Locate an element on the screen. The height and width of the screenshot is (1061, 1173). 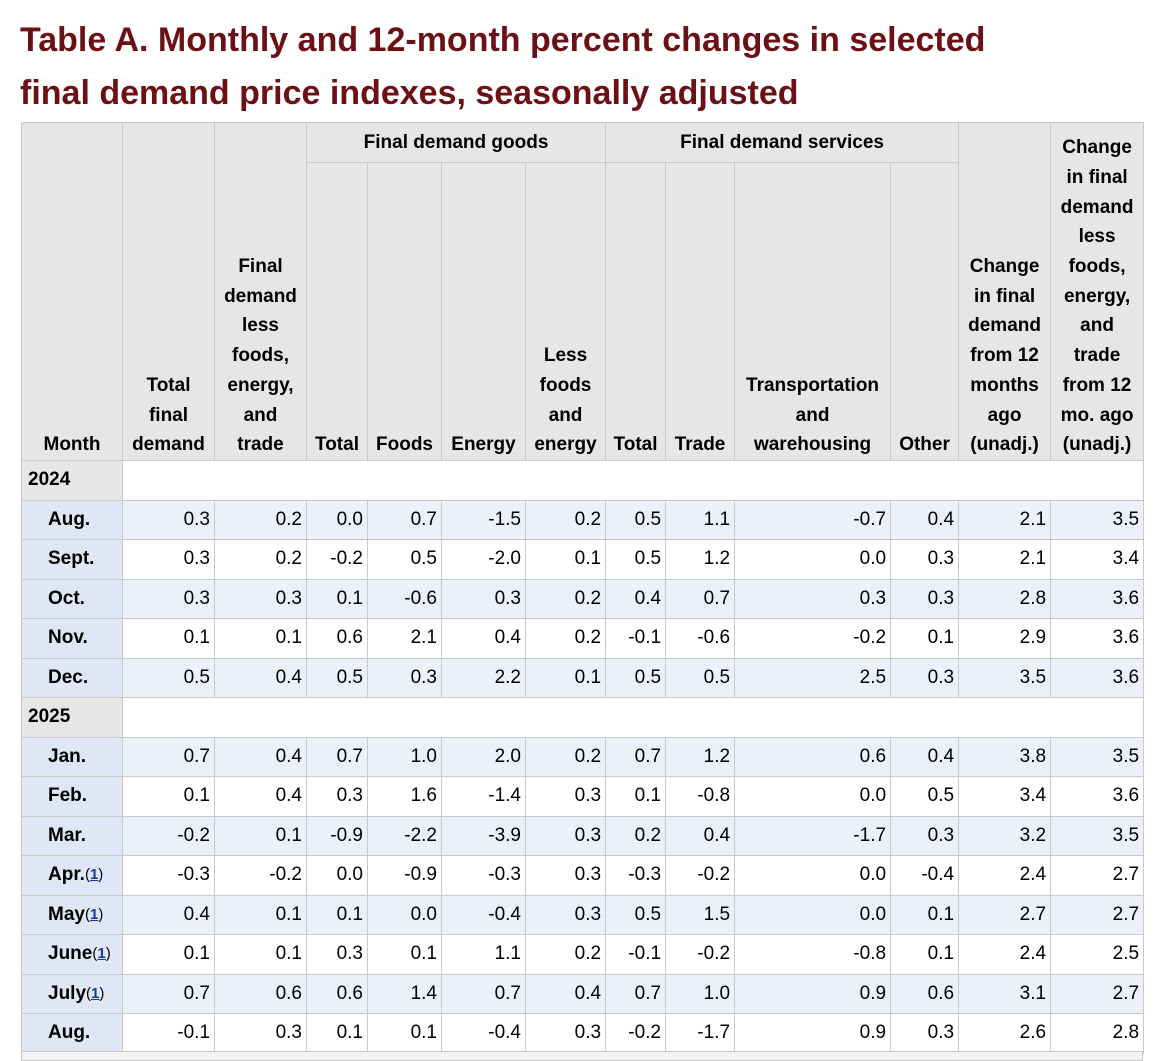
table-cell: 1.4 is located at coordinates (404, 993).